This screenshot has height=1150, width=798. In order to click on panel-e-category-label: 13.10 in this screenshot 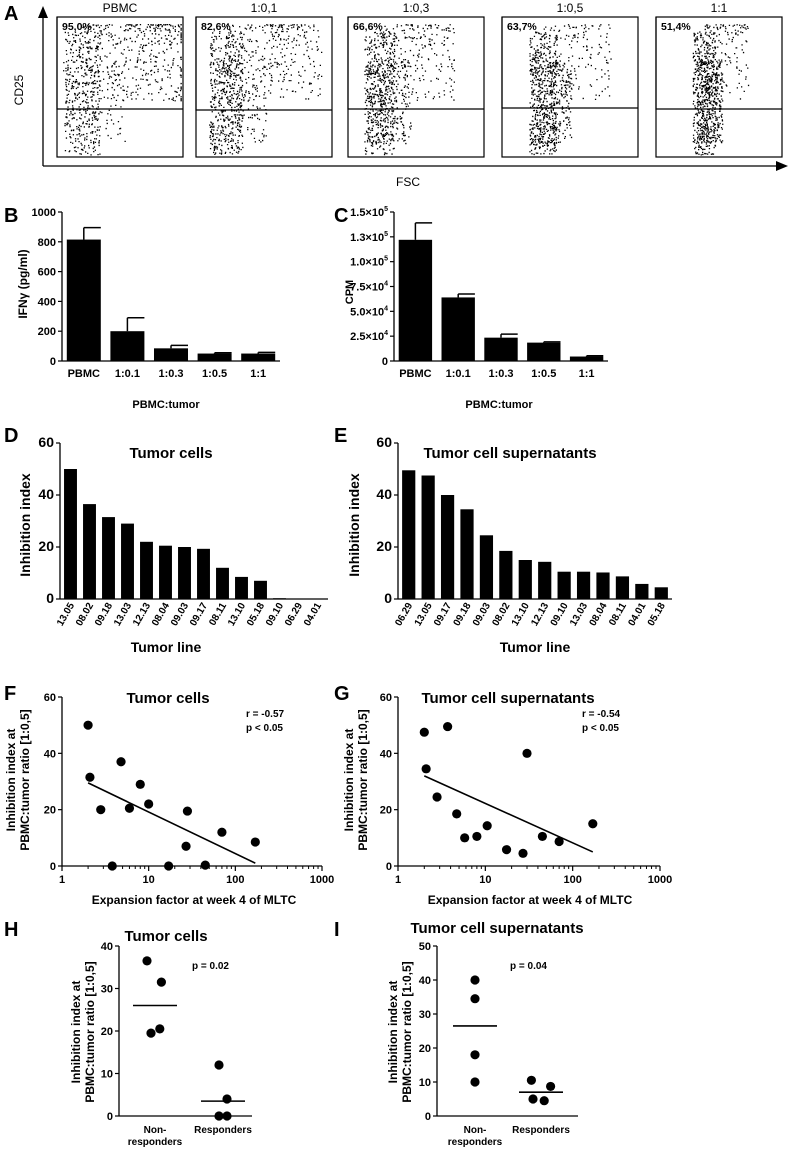, I will do `click(521, 615)`.